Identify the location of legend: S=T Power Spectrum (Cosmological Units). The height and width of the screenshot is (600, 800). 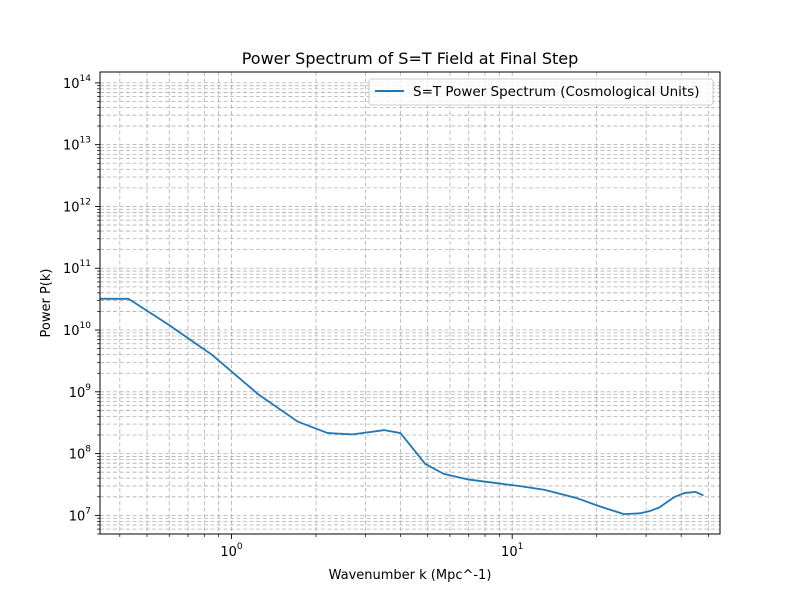
(541, 92).